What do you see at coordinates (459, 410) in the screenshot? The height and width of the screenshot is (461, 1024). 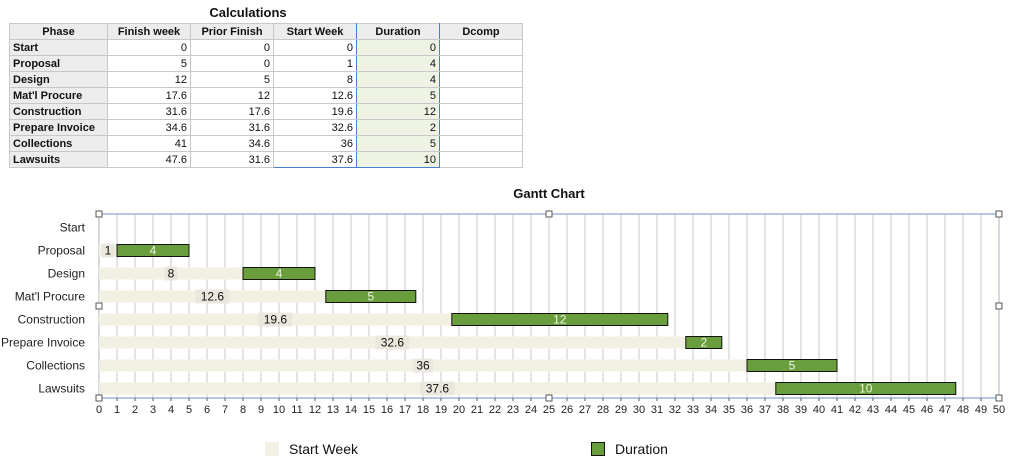 I see `x-tick-label: 20` at bounding box center [459, 410].